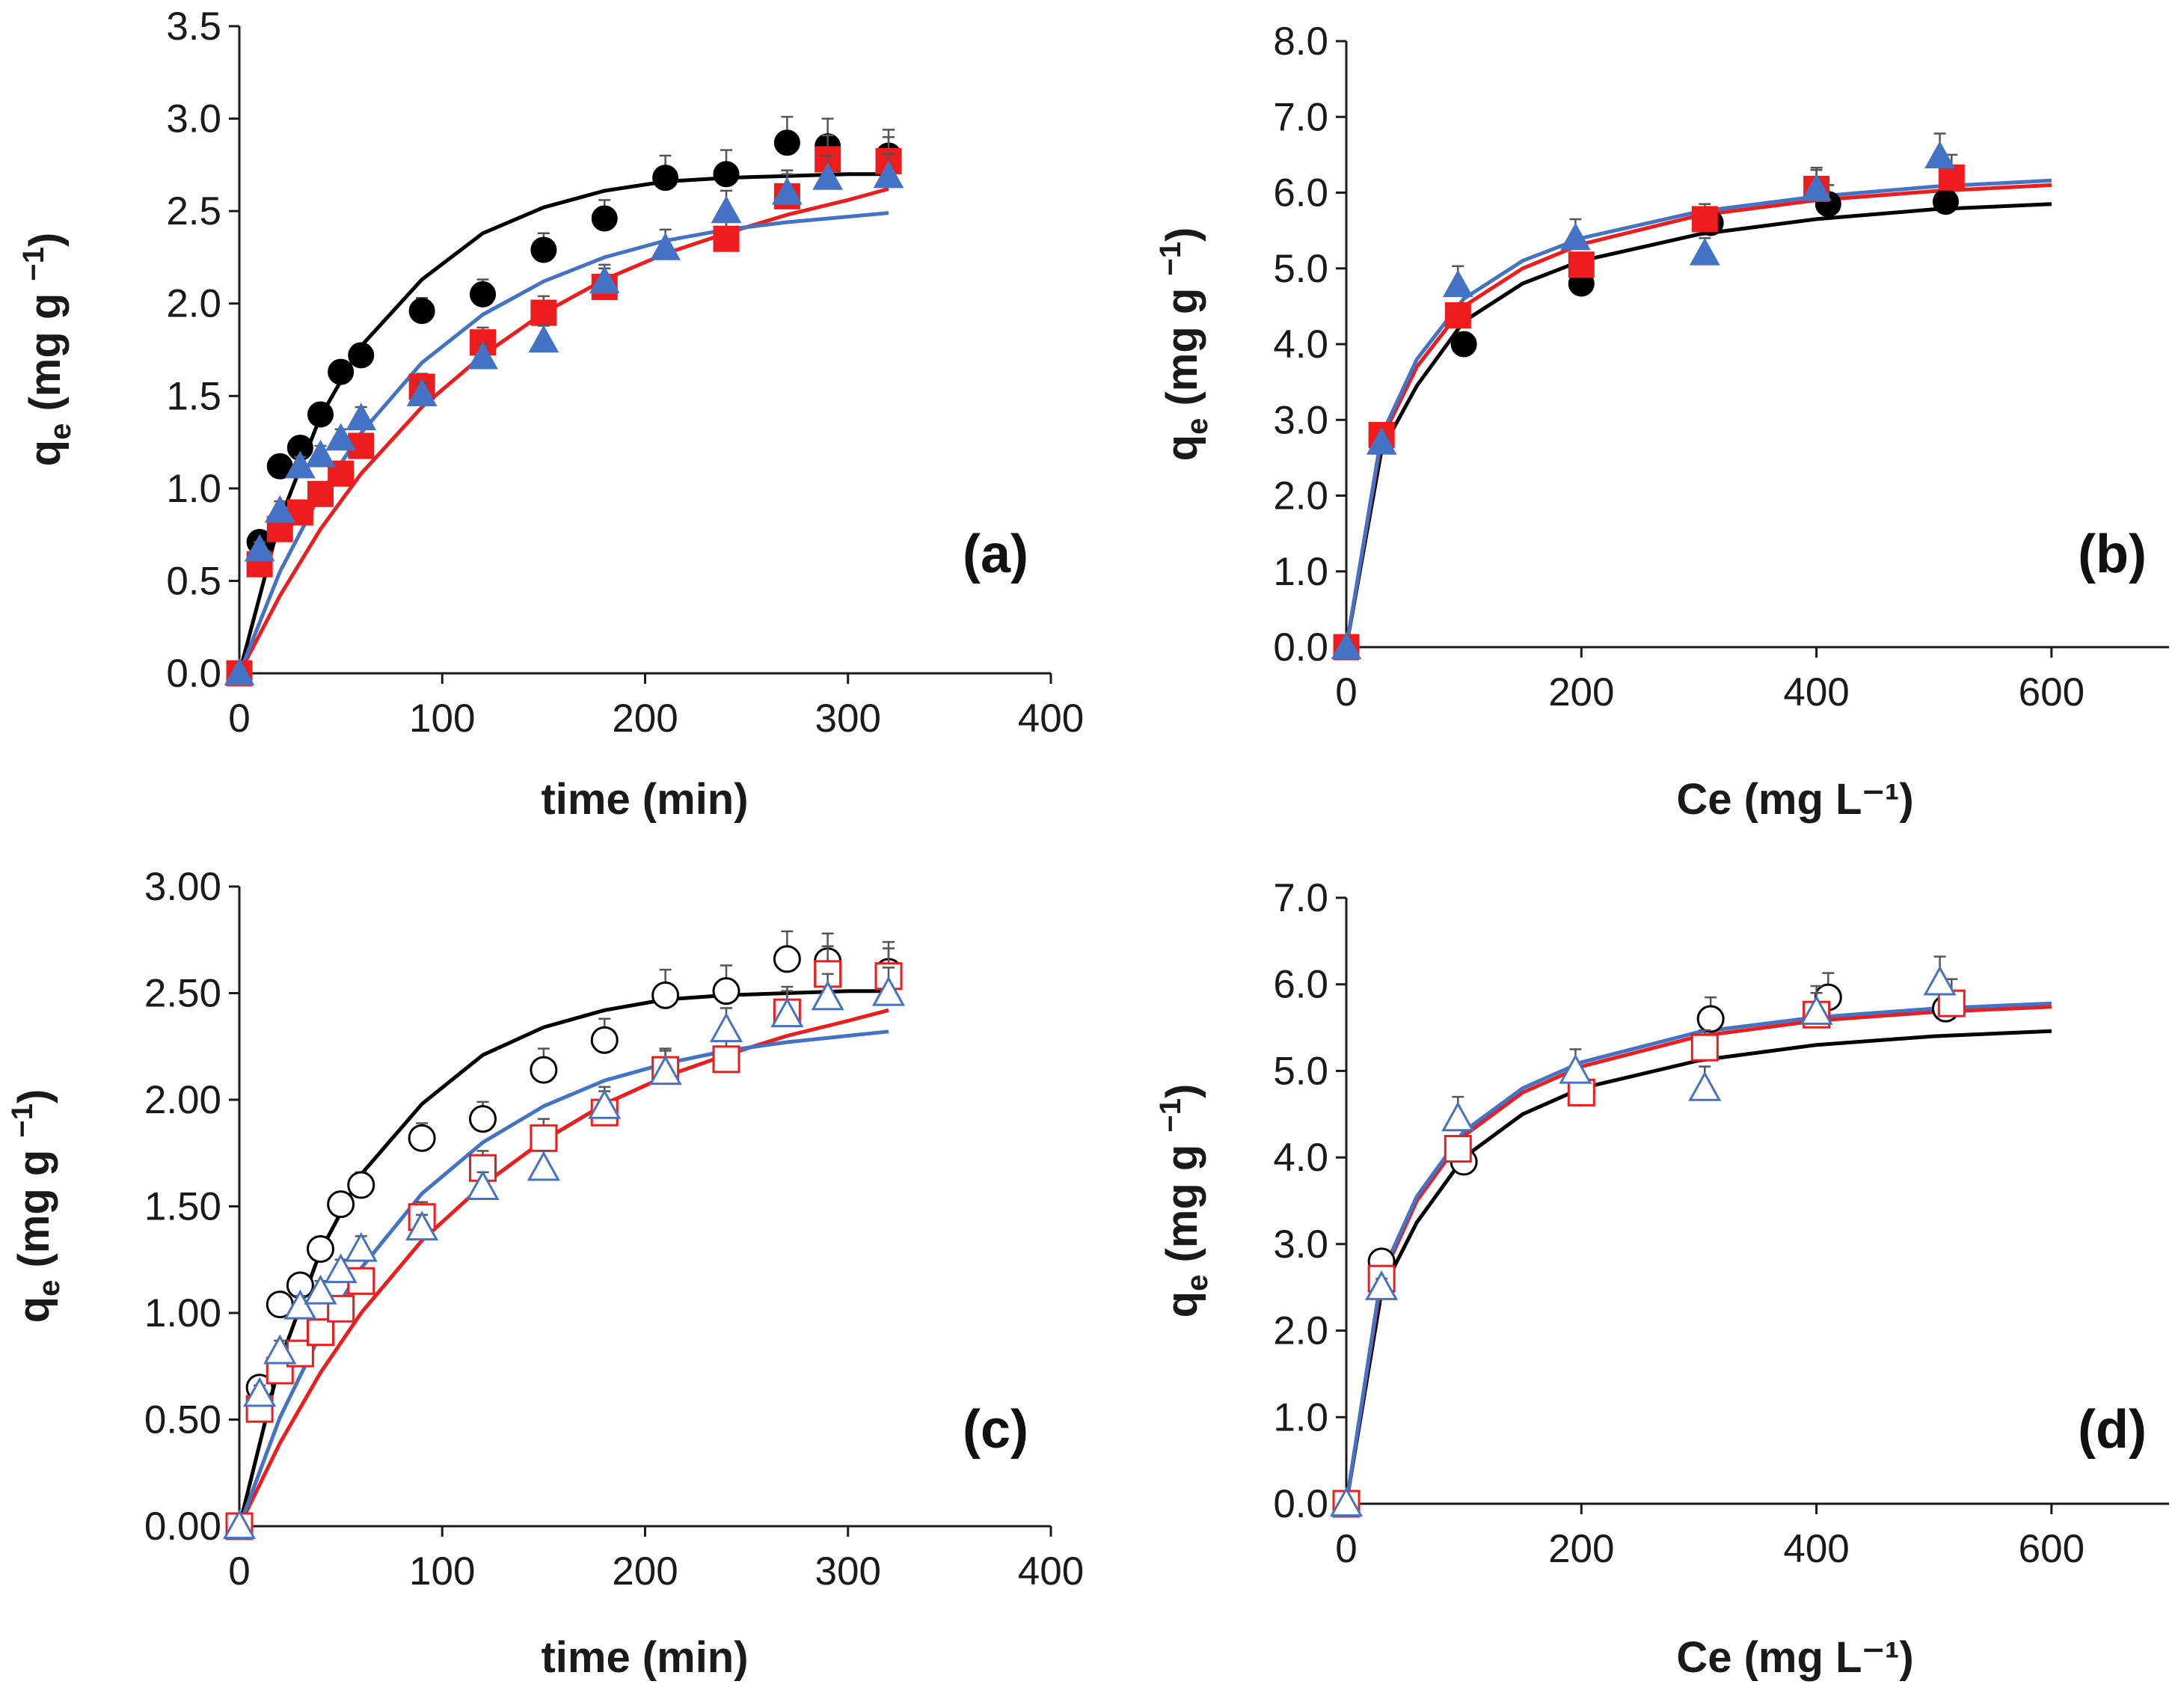 The width and height of the screenshot is (2184, 1702). Describe the element at coordinates (182, 887) in the screenshot. I see `y-tick-label: 3.00` at that location.